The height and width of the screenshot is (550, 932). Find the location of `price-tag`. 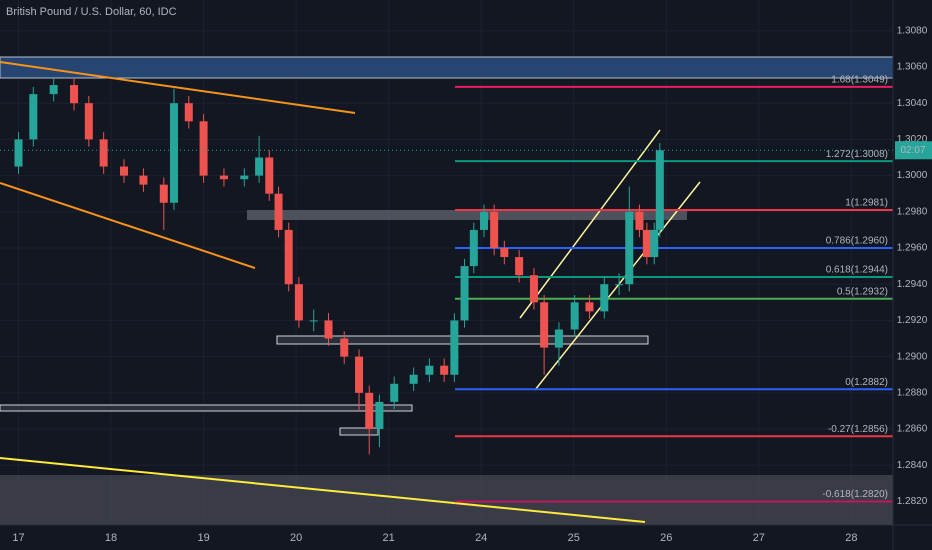

price-tag is located at coordinates (913, 150).